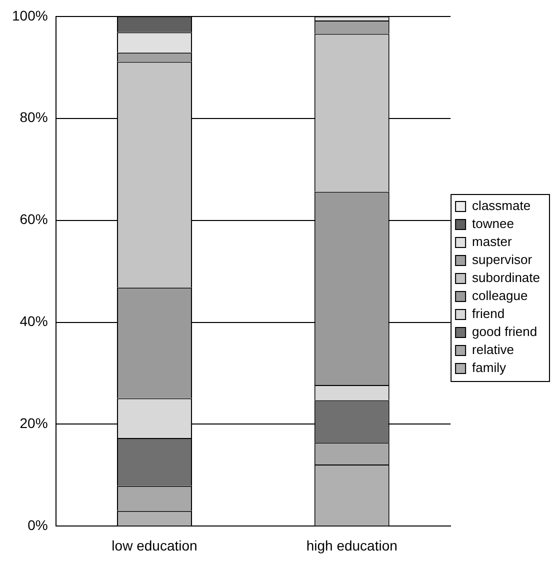 The width and height of the screenshot is (552, 577). What do you see at coordinates (489, 368) in the screenshot?
I see `legend-label: family` at bounding box center [489, 368].